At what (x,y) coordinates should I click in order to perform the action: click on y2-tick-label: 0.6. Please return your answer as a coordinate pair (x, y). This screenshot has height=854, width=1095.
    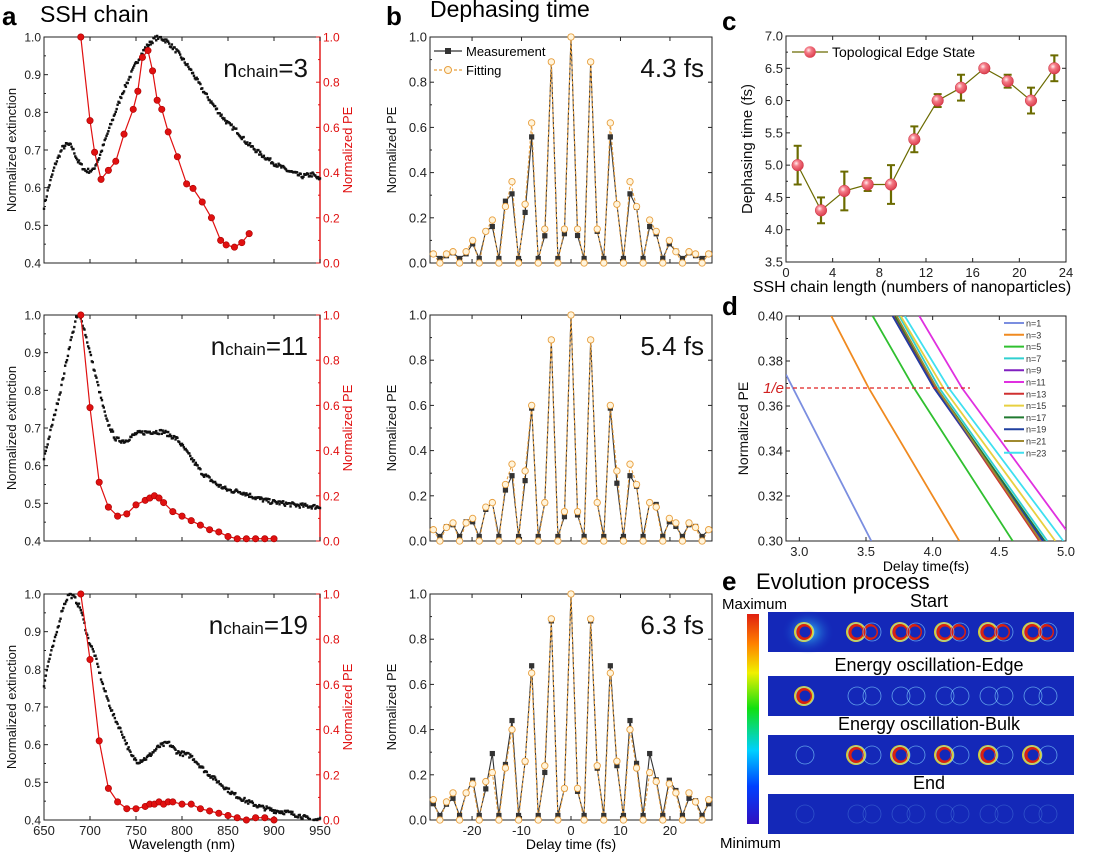
    Looking at the image, I should click on (331, 128).